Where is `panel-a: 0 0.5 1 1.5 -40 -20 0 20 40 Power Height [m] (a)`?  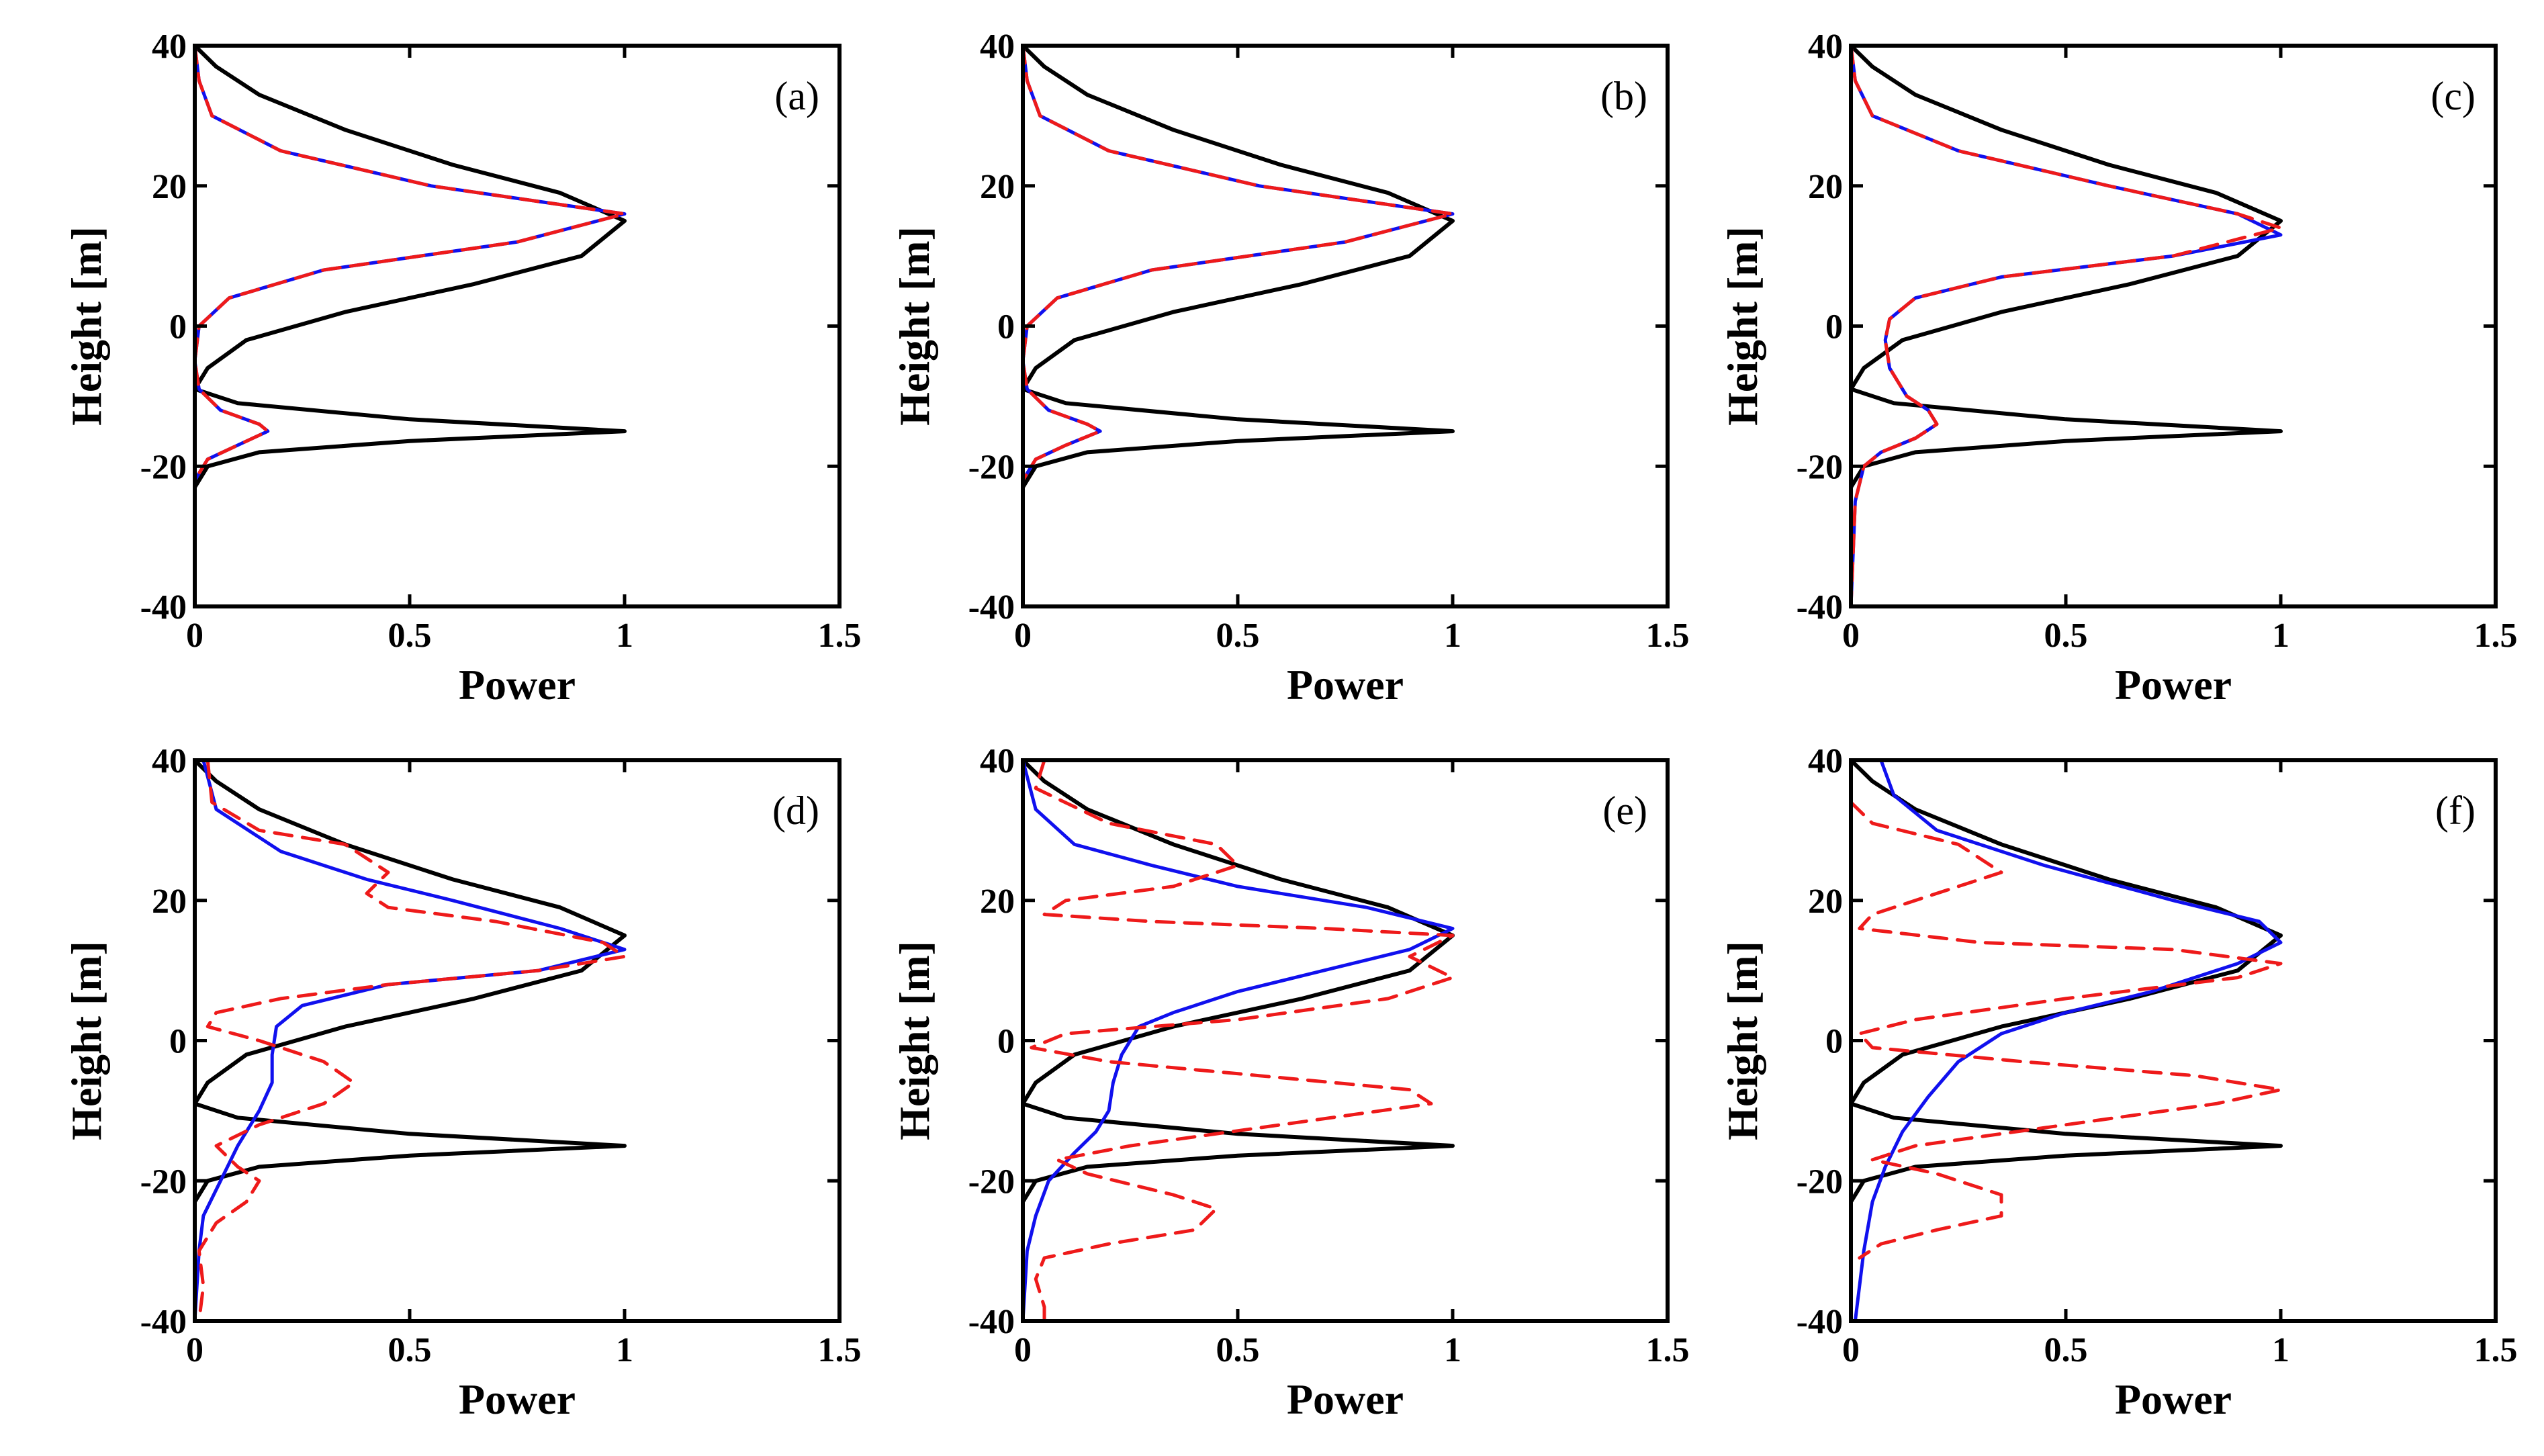
panel-a: 0 0.5 1 1.5 -40 -20 0 20 40 Power Height [m] (a) is located at coordinates (462, 369).